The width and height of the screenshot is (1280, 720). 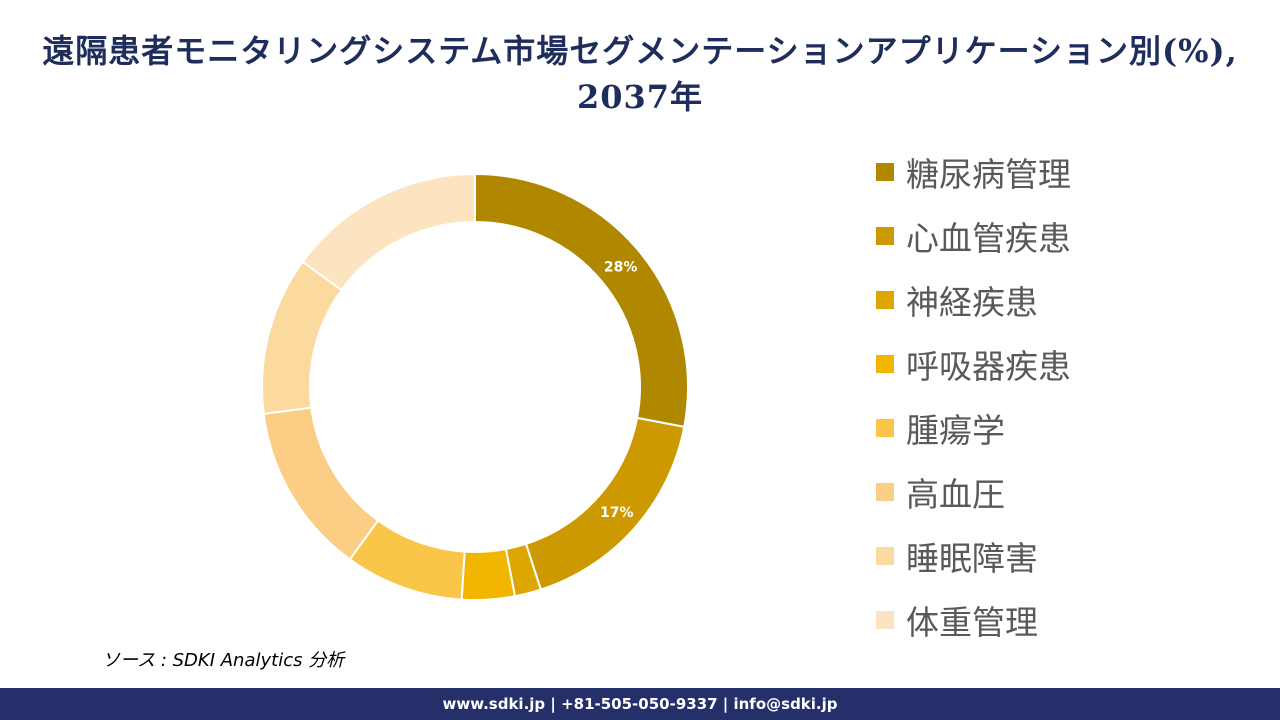 What do you see at coordinates (223, 660) in the screenshot?
I see `source-note: ソース : SDKI Analytics 分析` at bounding box center [223, 660].